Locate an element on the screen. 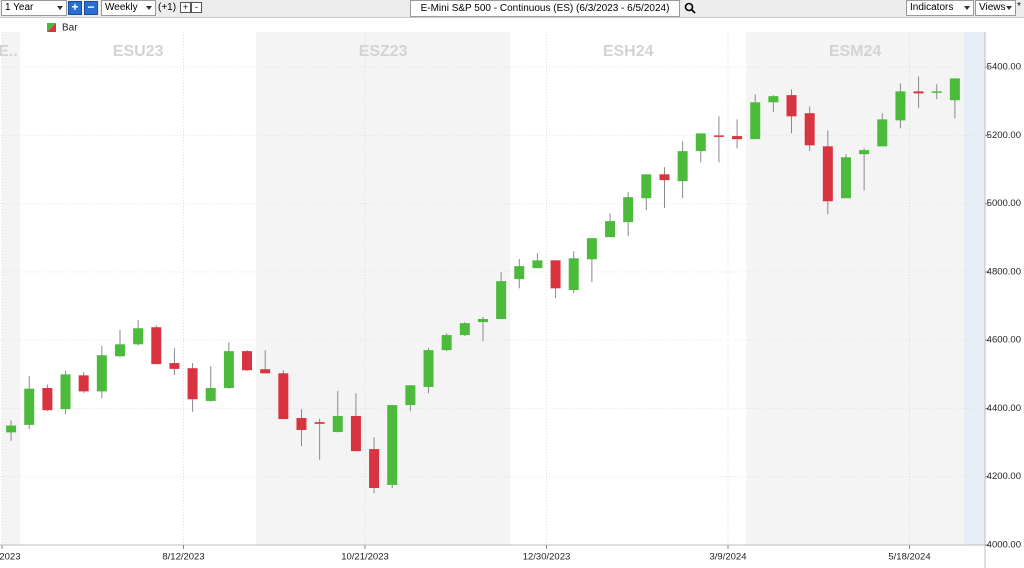  y-tick-label: 5000.00 is located at coordinates (1004, 203).